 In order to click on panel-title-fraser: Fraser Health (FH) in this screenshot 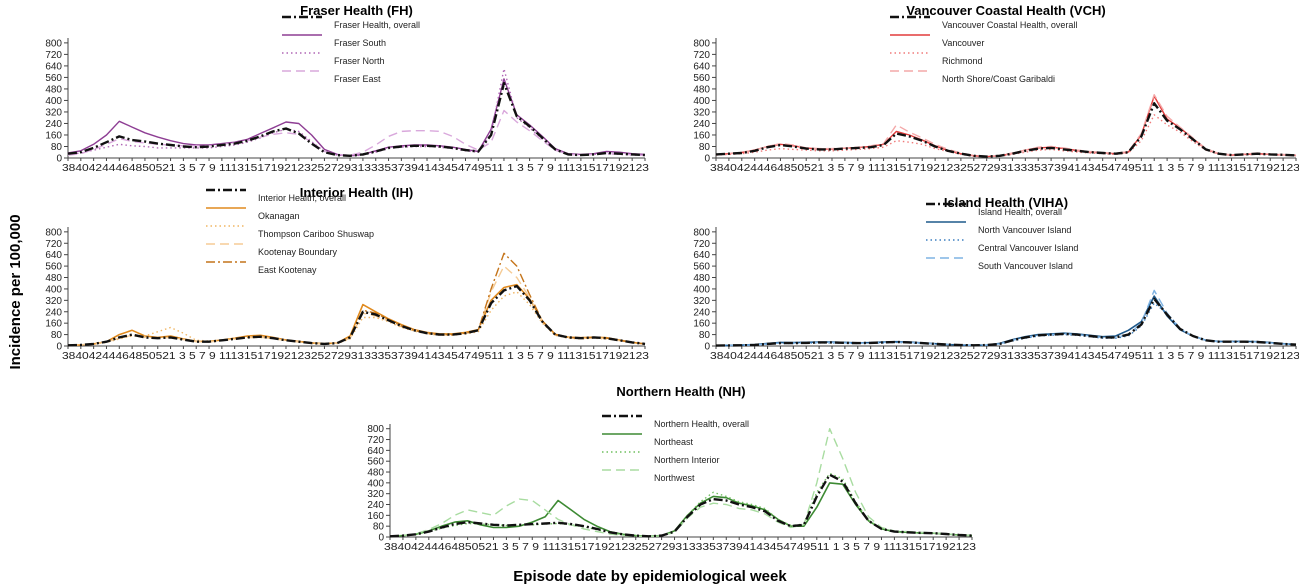, I will do `click(356, 10)`.